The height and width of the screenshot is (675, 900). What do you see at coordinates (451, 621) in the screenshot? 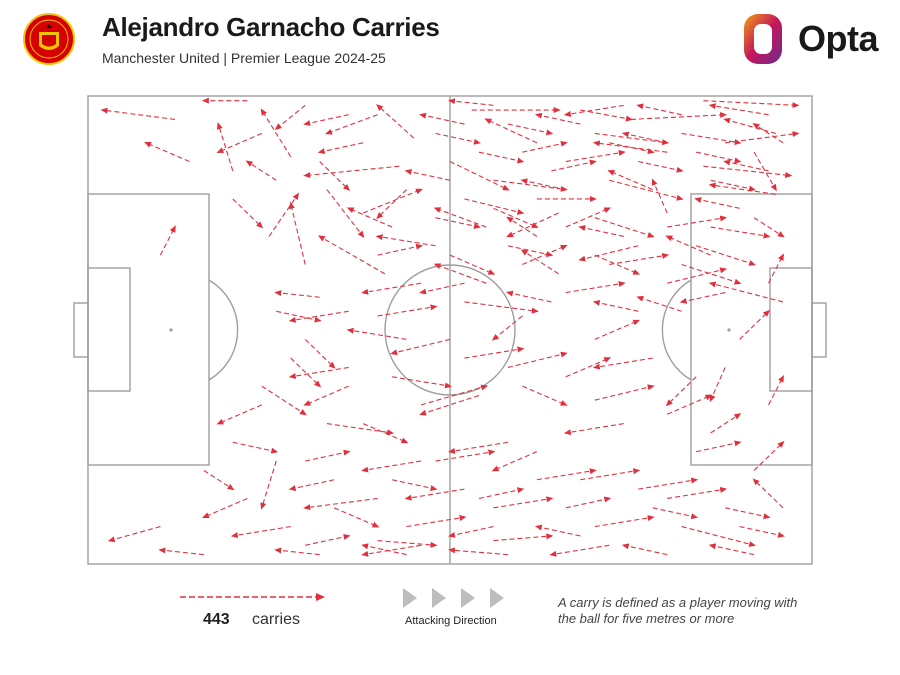
I see `attacking-direction-label: Attacking Direction` at bounding box center [451, 621].